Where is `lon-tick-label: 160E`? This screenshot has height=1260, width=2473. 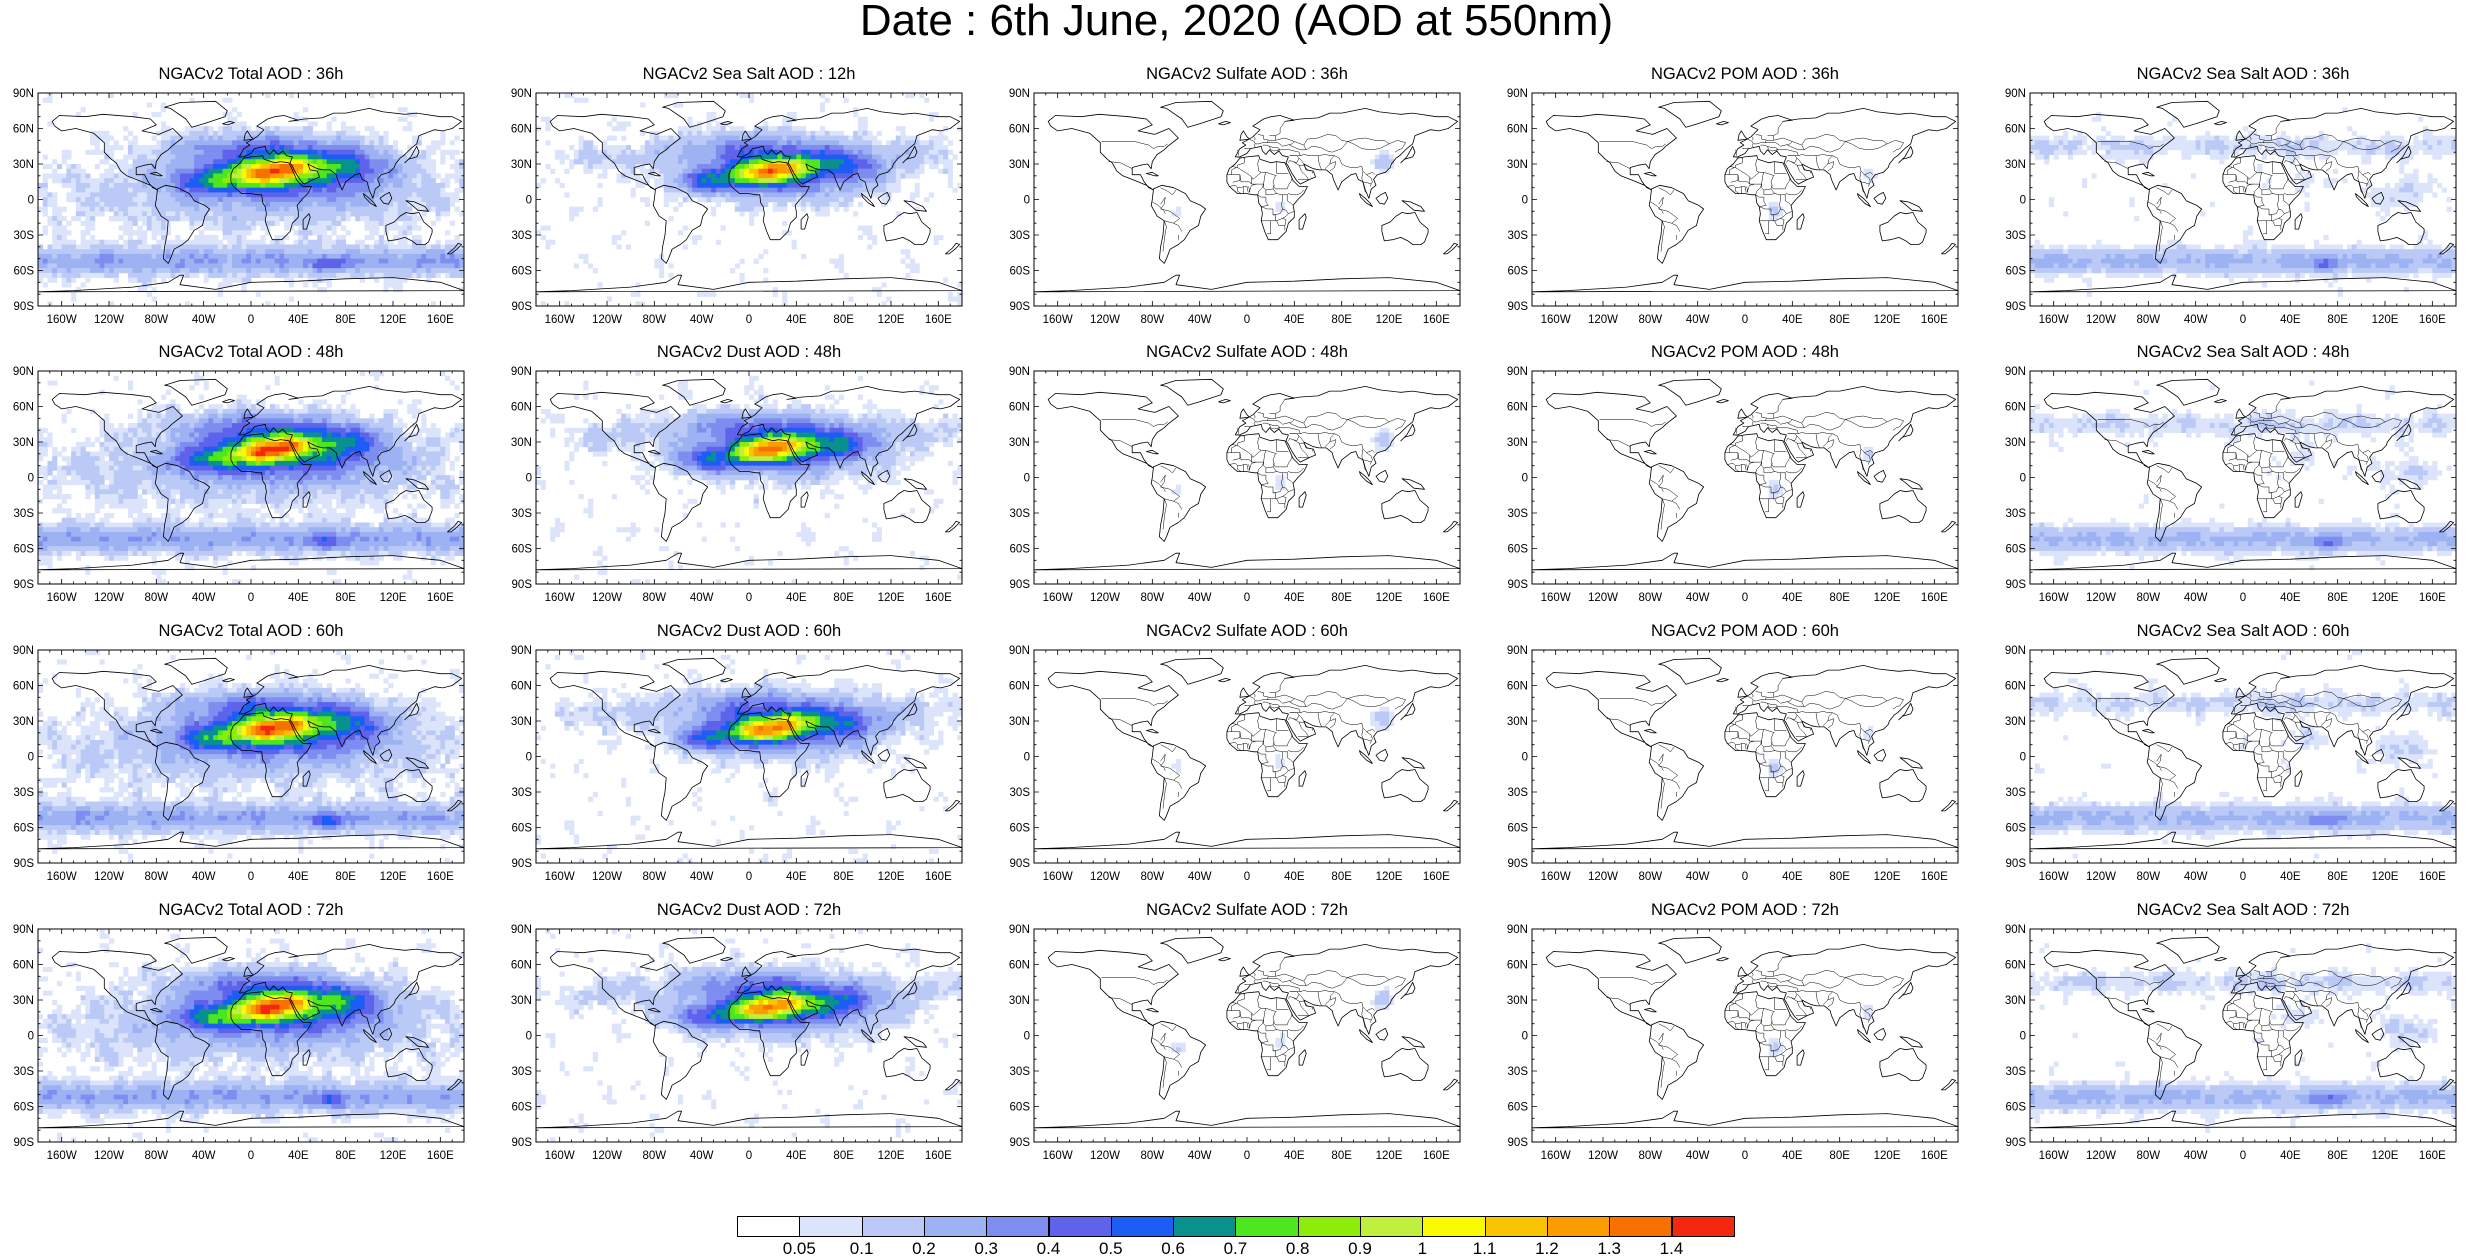 lon-tick-label: 160E is located at coordinates (1934, 320).